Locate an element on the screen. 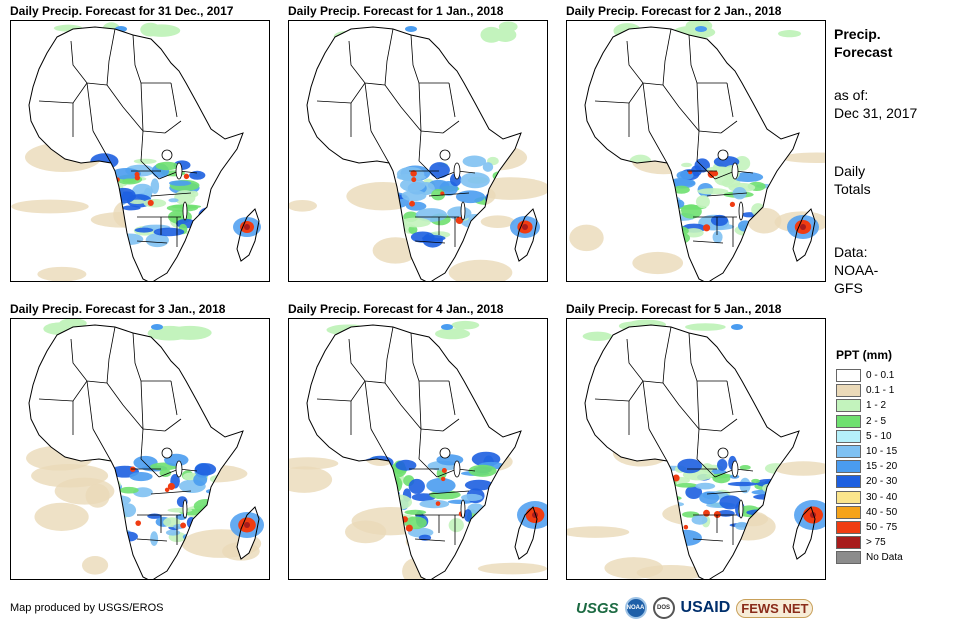  heading-line: Precip. is located at coordinates (857, 34).